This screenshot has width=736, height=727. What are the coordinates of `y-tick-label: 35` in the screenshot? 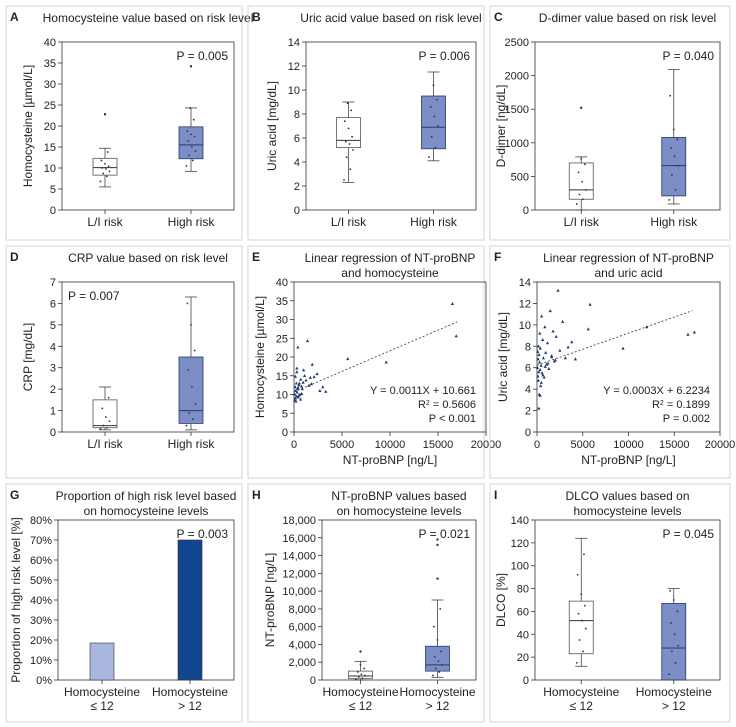 It's located at (50, 64).